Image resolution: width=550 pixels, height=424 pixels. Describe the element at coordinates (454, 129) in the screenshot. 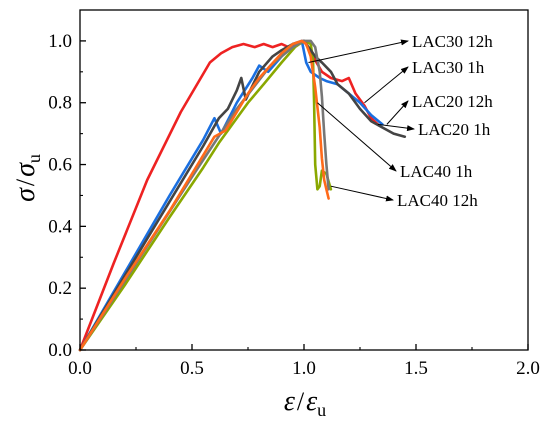

I see `annotation-label: LAC20 1h` at that location.